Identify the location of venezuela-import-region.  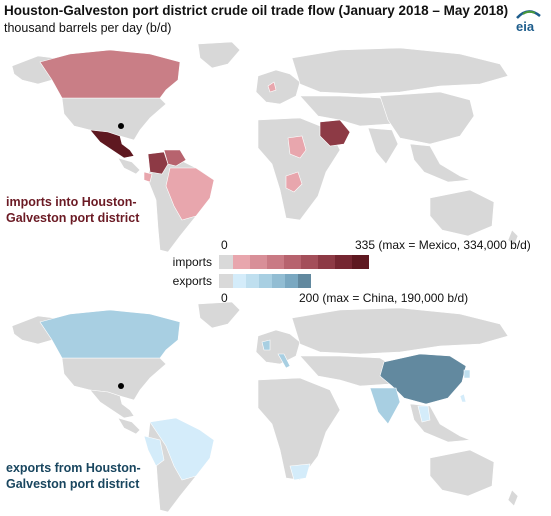
(175, 158).